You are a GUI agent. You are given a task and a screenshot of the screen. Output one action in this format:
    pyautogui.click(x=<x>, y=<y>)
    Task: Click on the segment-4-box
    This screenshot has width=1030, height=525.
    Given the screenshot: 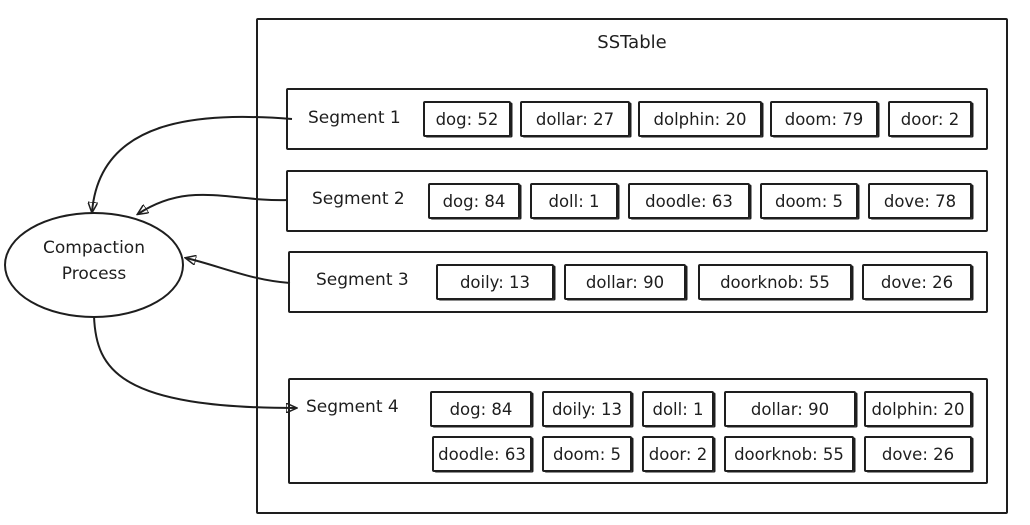 What is the action you would take?
    pyautogui.click(x=638, y=431)
    